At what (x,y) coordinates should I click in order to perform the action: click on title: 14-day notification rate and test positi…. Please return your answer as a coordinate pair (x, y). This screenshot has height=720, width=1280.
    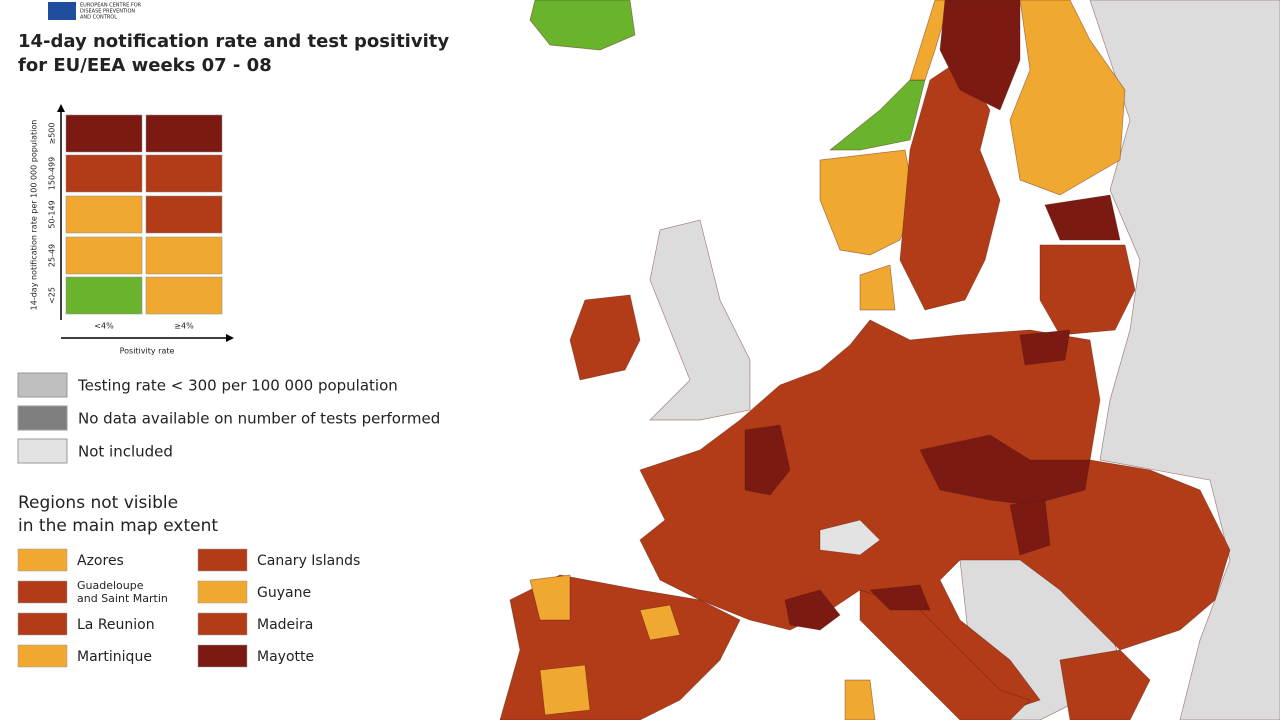
    Looking at the image, I should click on (233, 41).